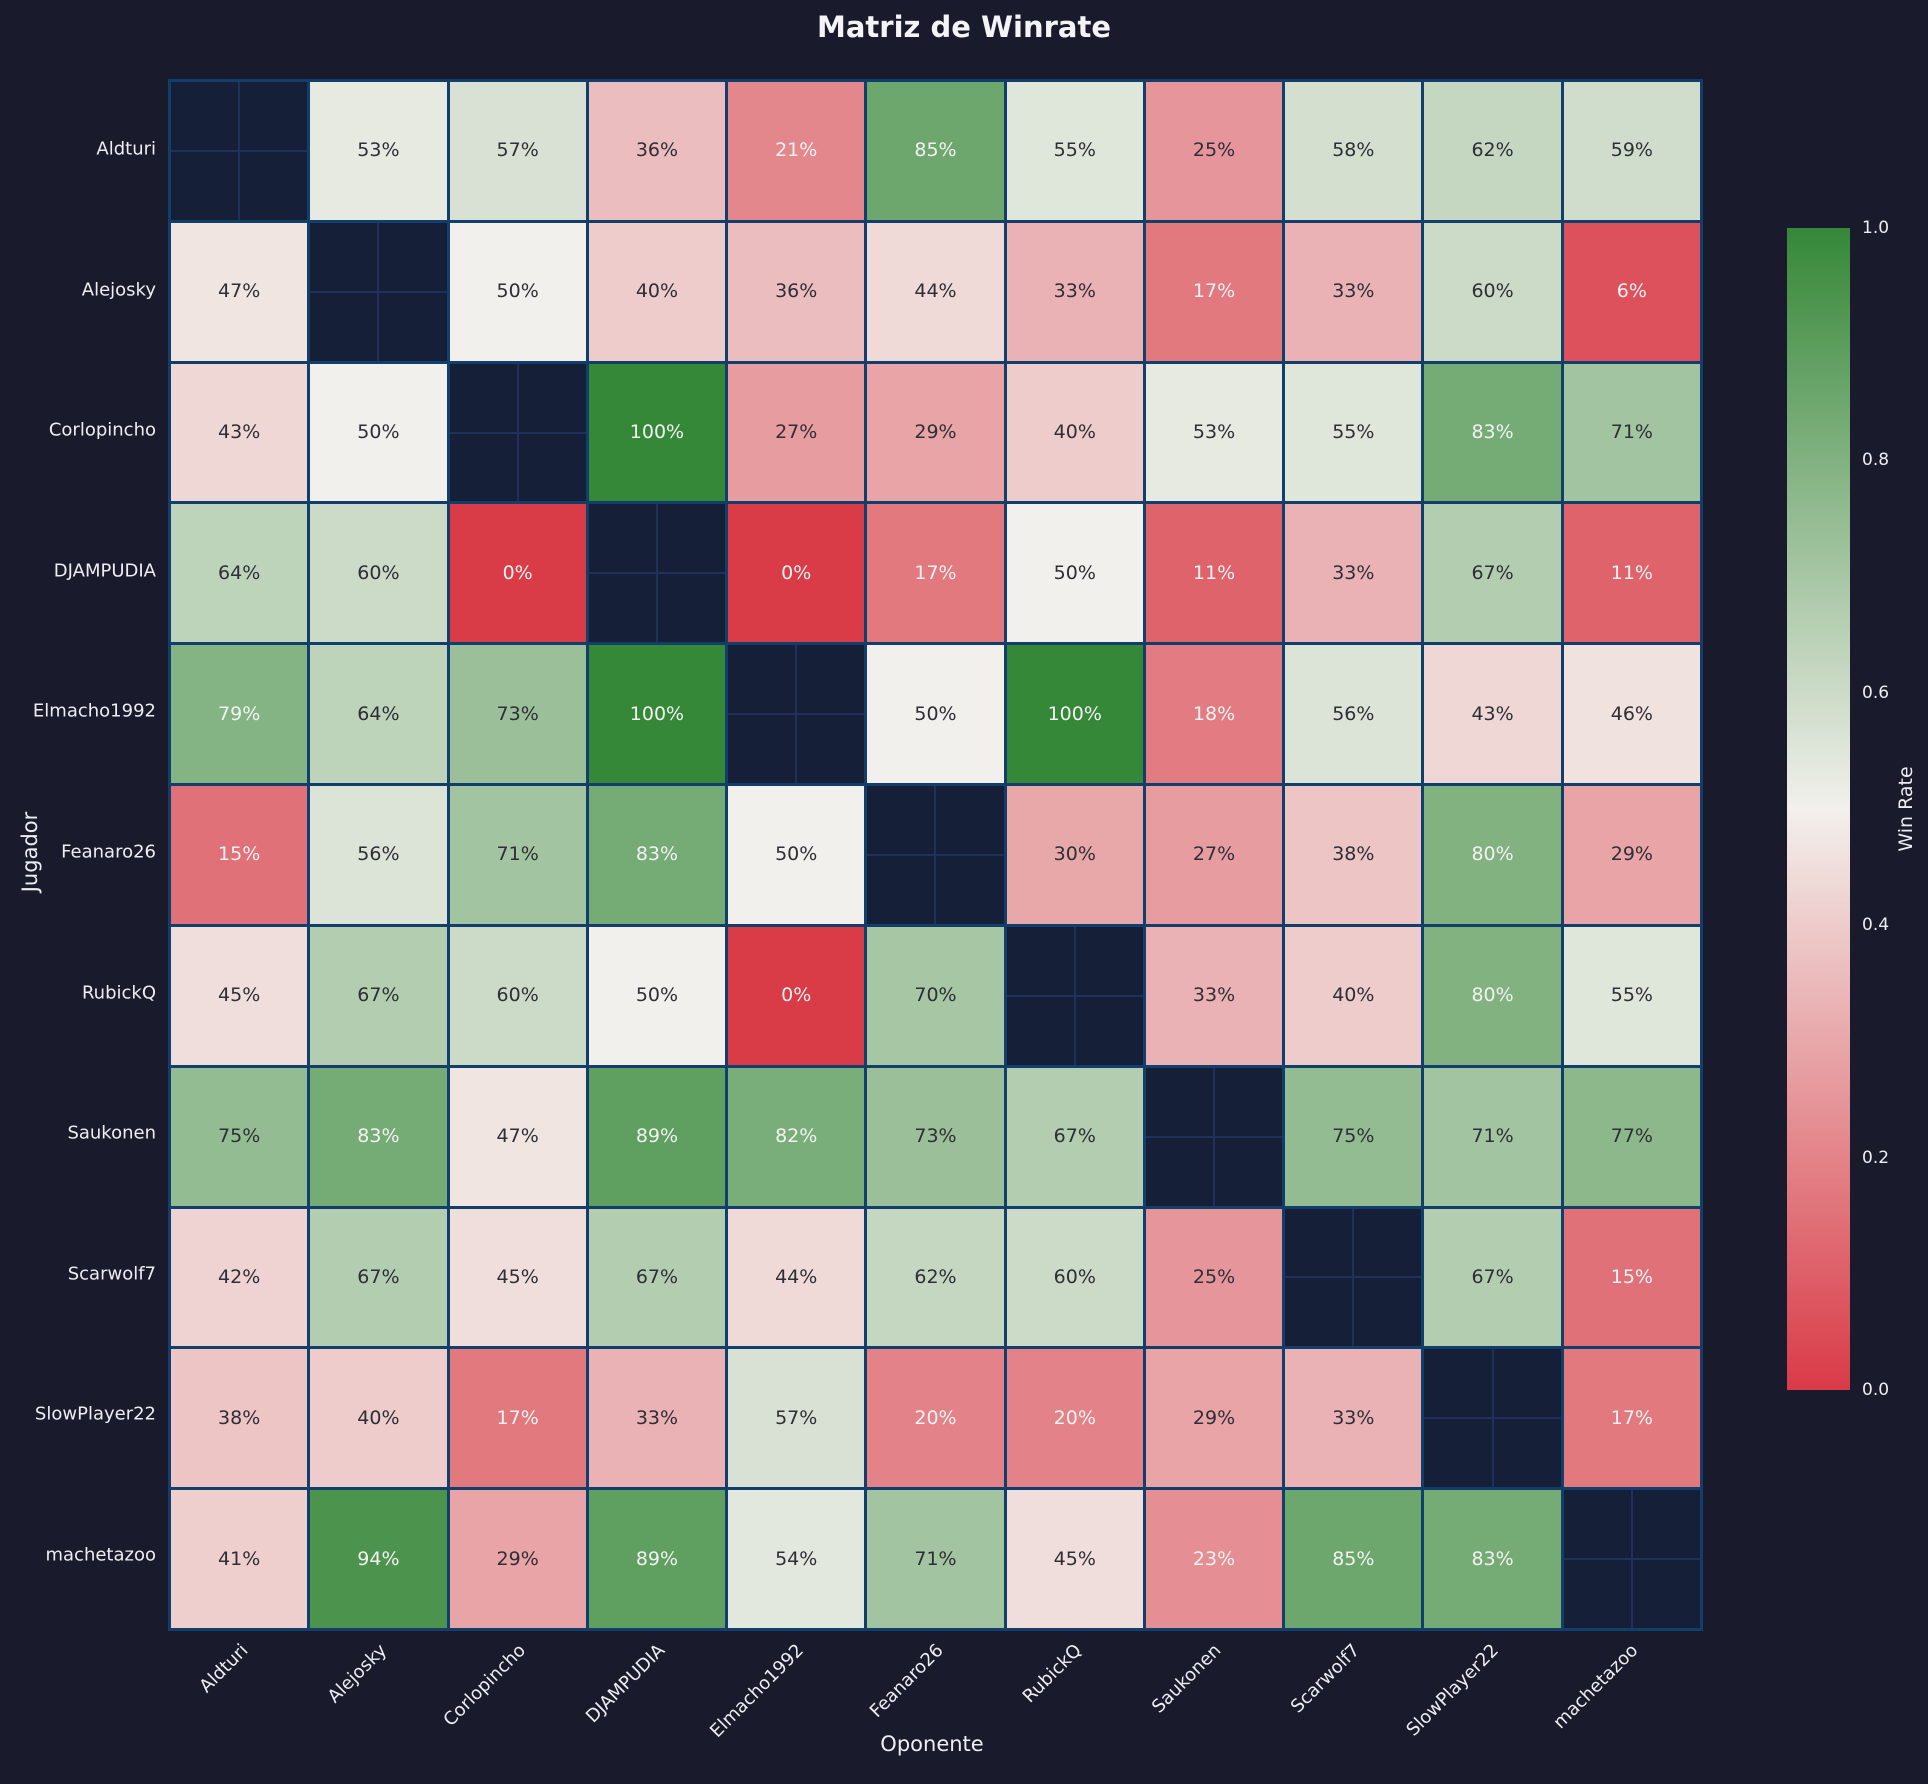  What do you see at coordinates (239, 1559) in the screenshot?
I see `heatmap-cell: 41%` at bounding box center [239, 1559].